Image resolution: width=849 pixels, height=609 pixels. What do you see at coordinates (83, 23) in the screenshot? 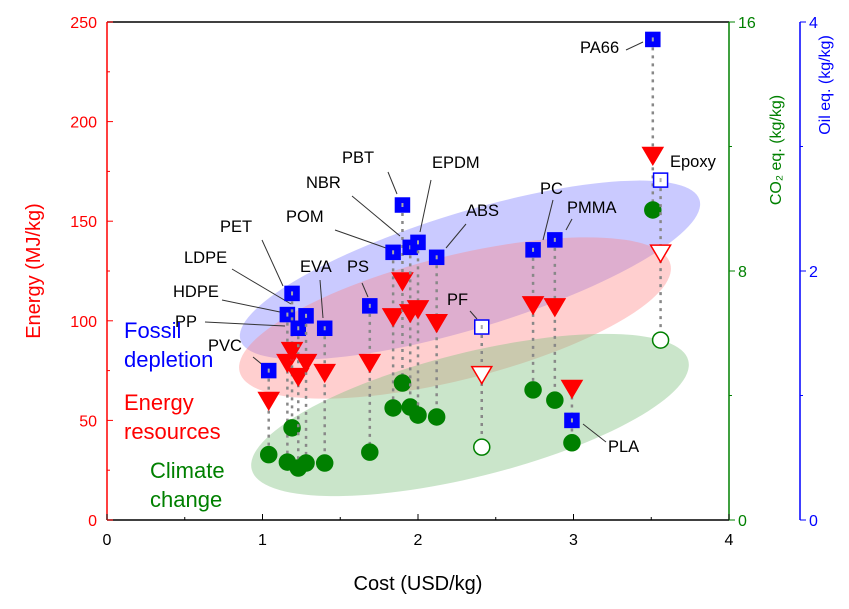
I see `y-tick-label: 250` at bounding box center [83, 23].